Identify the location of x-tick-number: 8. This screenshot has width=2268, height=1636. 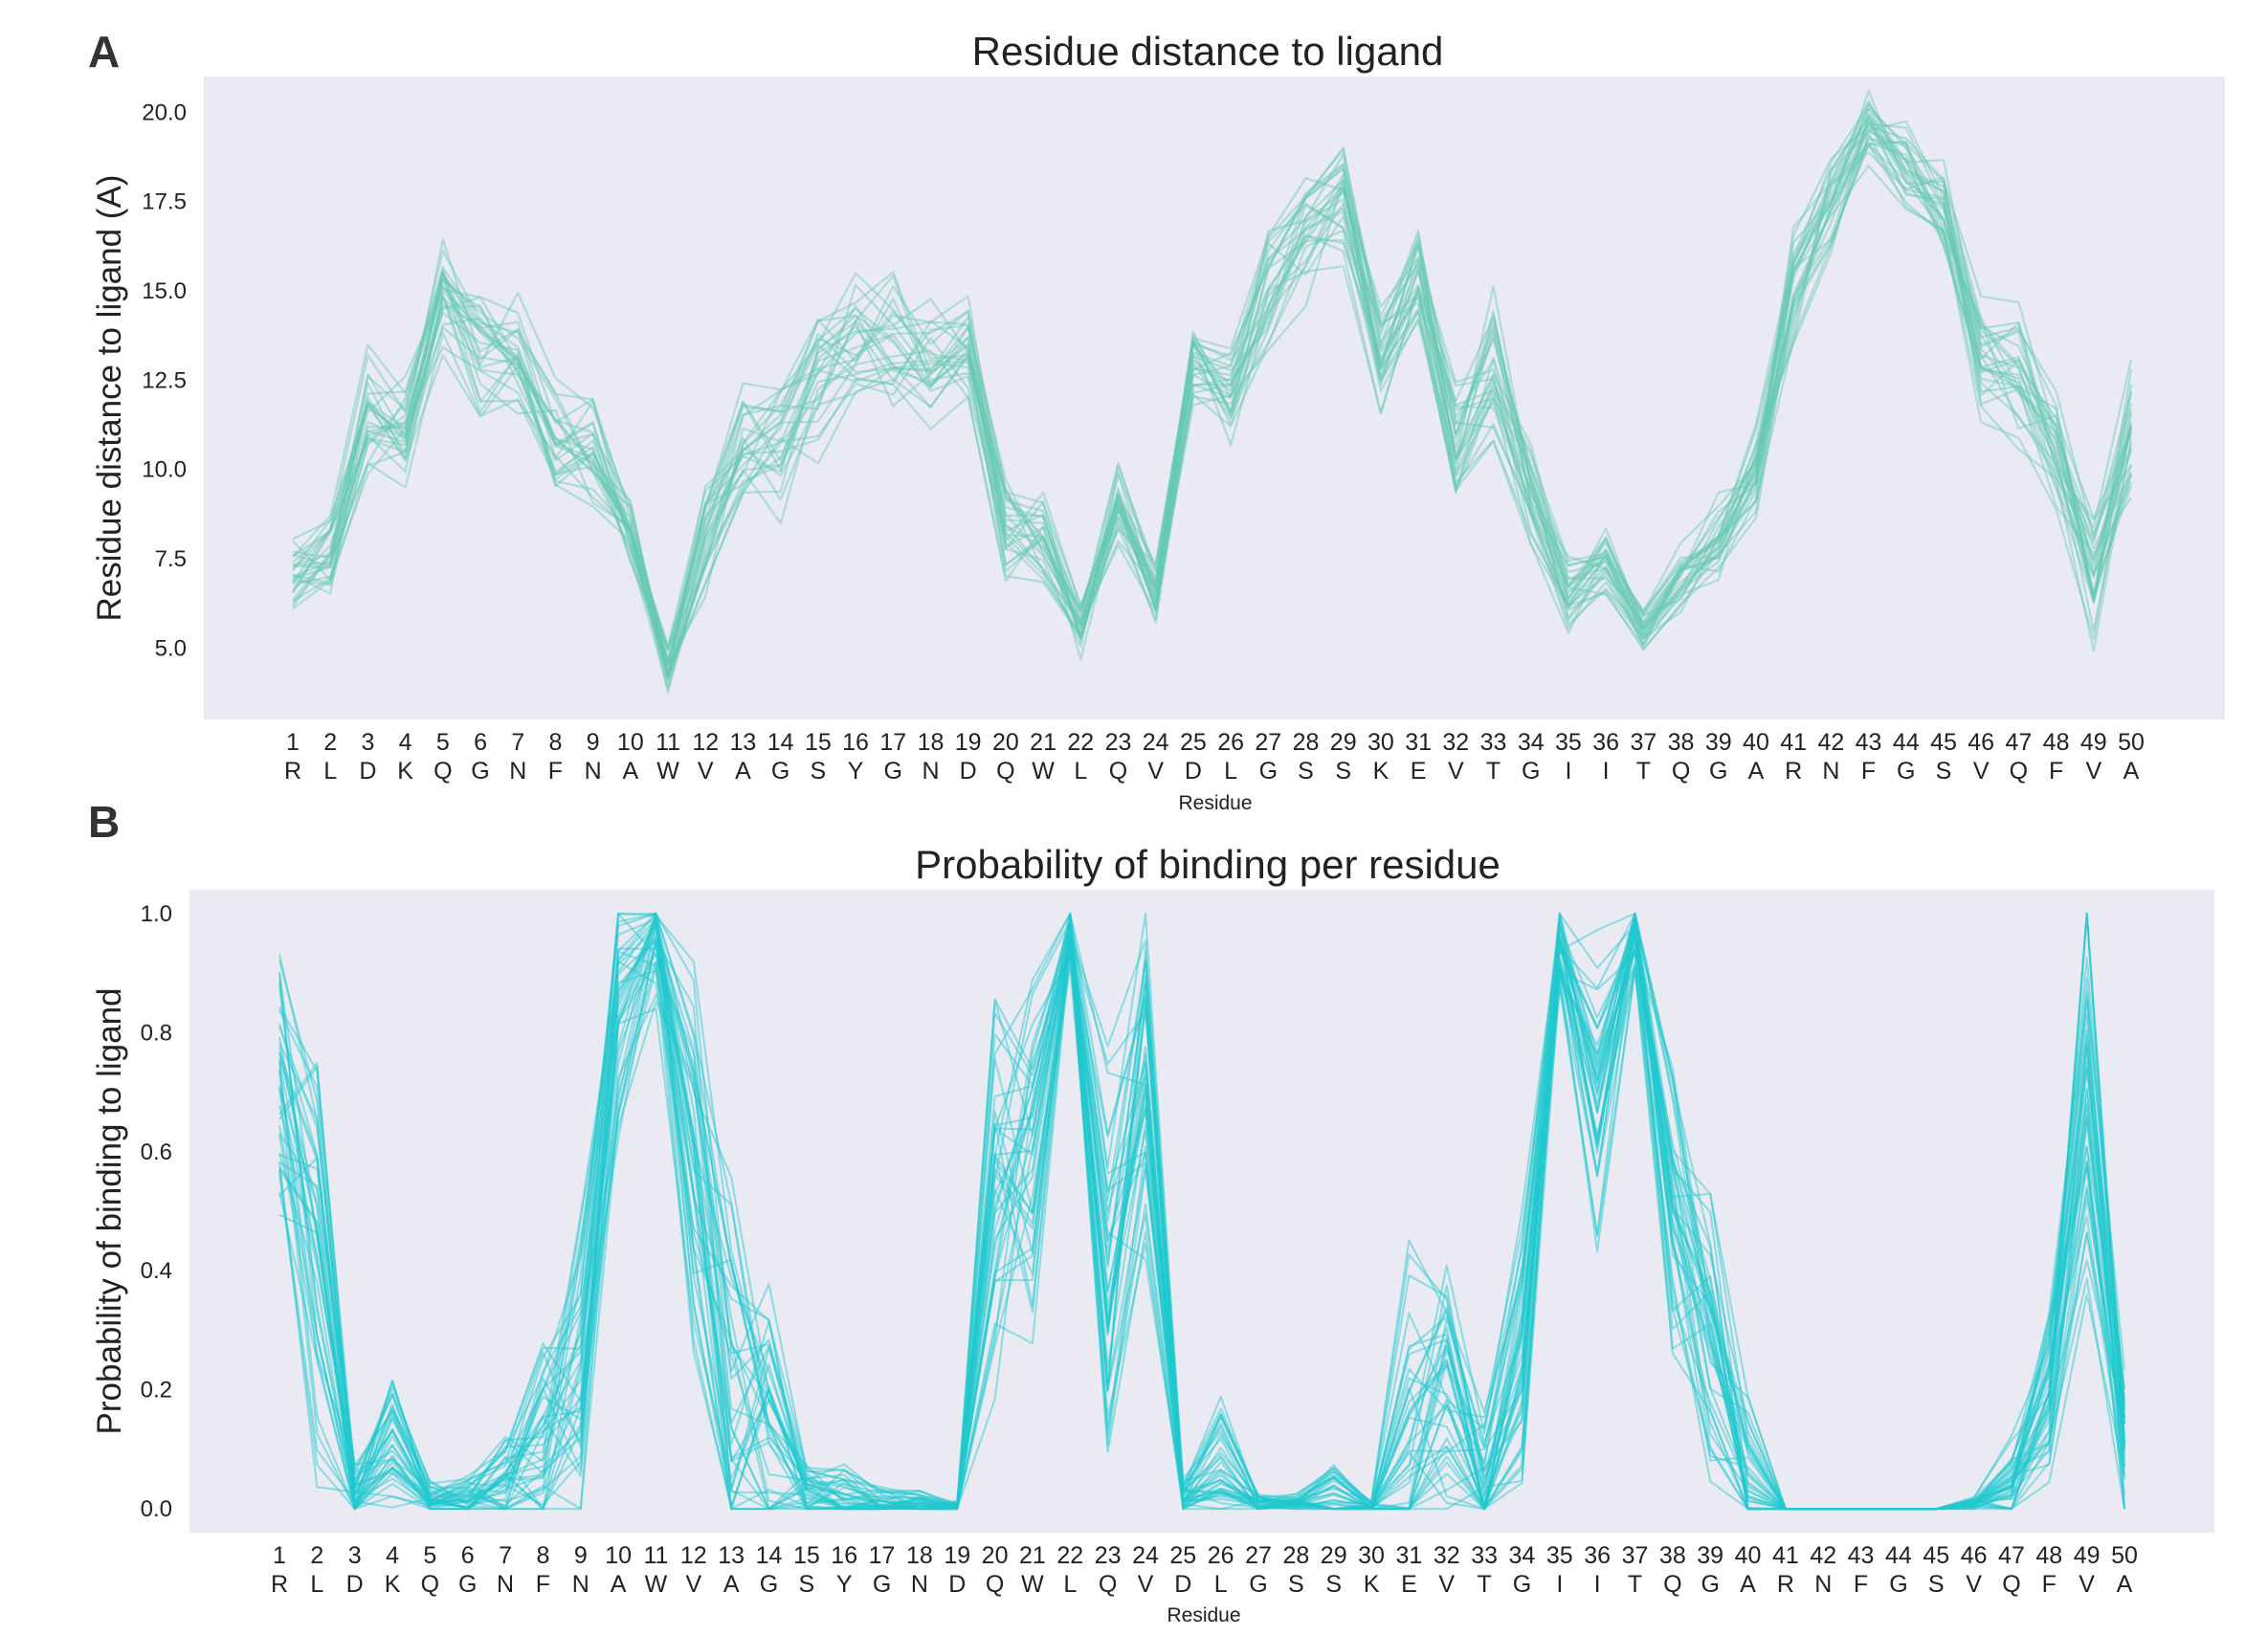
(555, 742).